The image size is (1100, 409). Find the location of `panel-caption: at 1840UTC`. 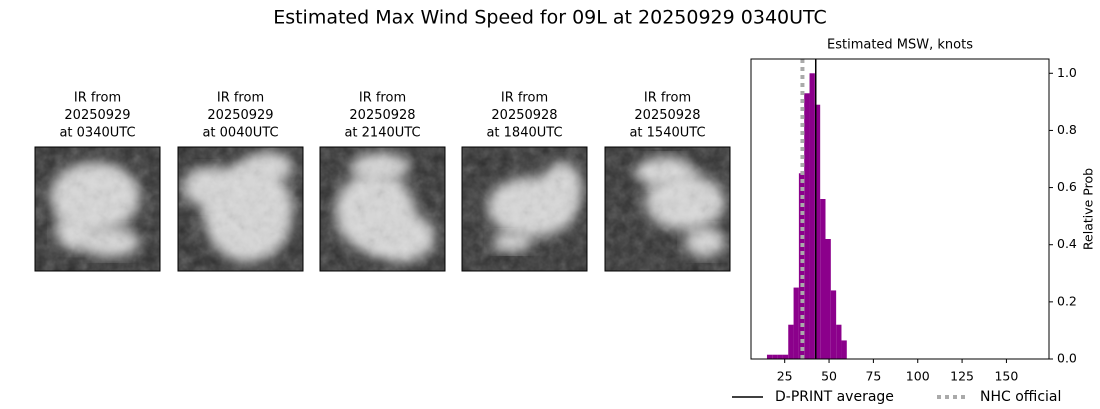

panel-caption: at 1840UTC is located at coordinates (524, 133).